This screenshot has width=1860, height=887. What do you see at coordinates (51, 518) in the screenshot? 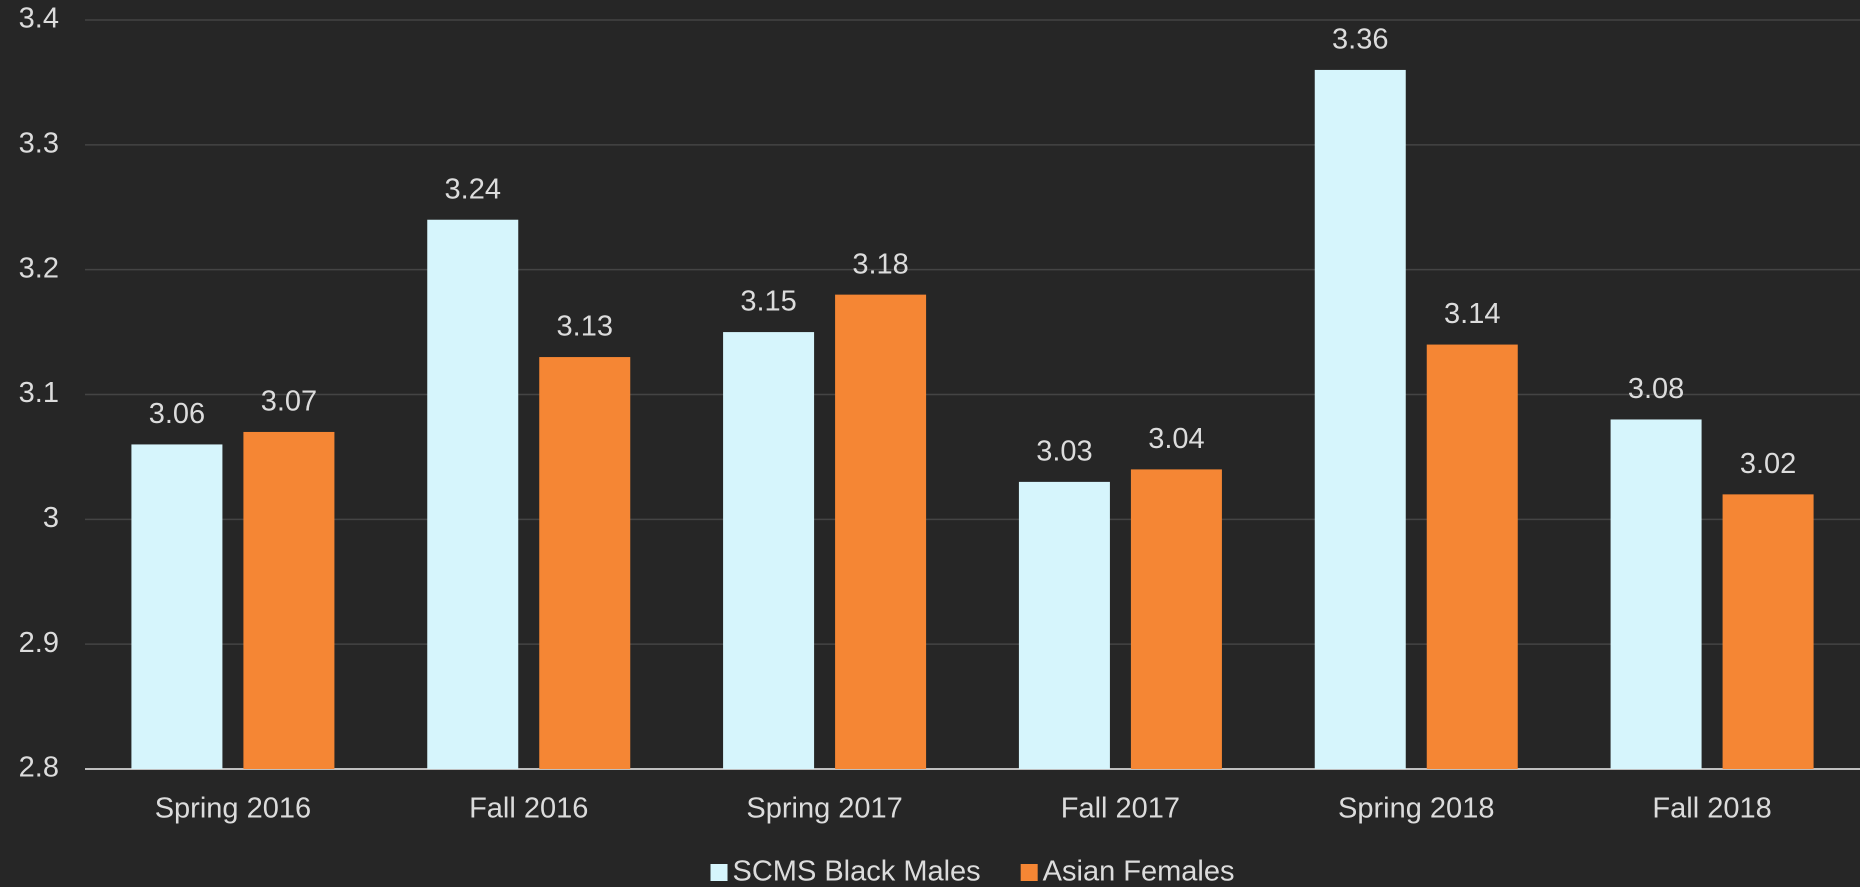
I see `y-tick-label: 3` at bounding box center [51, 518].